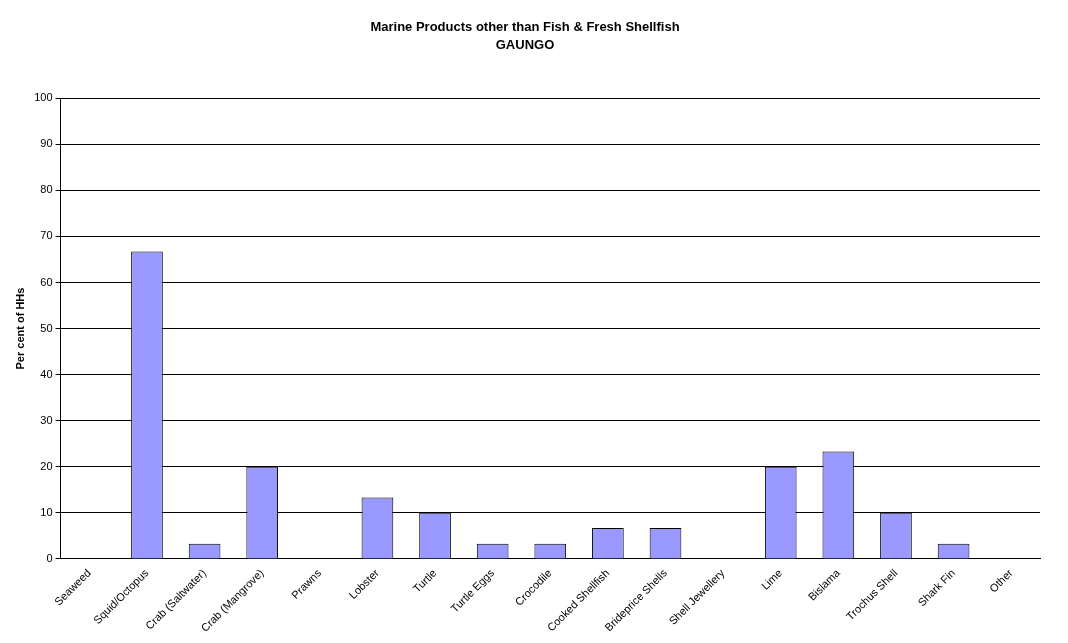 This screenshot has width=1068, height=643. I want to click on y-tick-label: 80, so click(46, 189).